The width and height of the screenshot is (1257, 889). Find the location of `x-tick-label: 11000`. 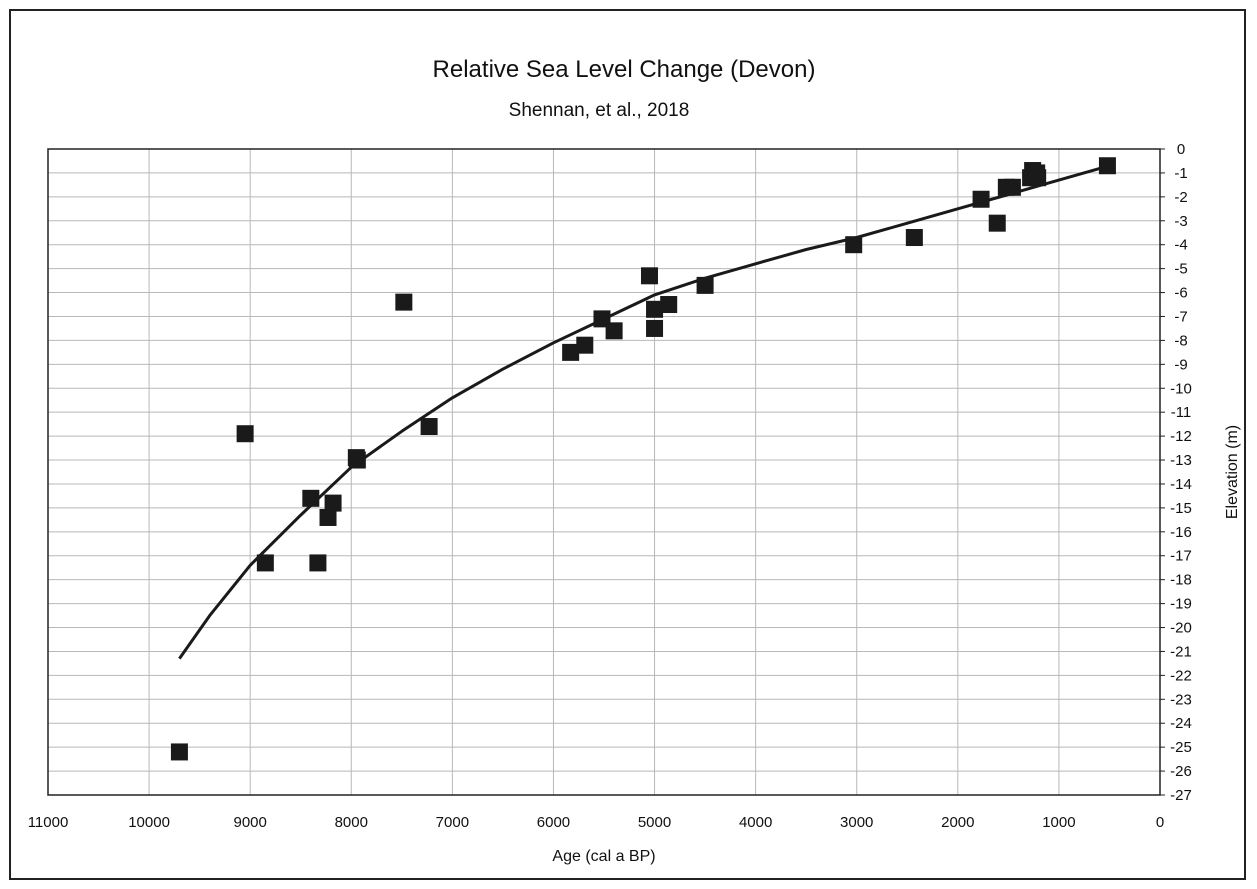

x-tick-label: 11000 is located at coordinates (48, 822).